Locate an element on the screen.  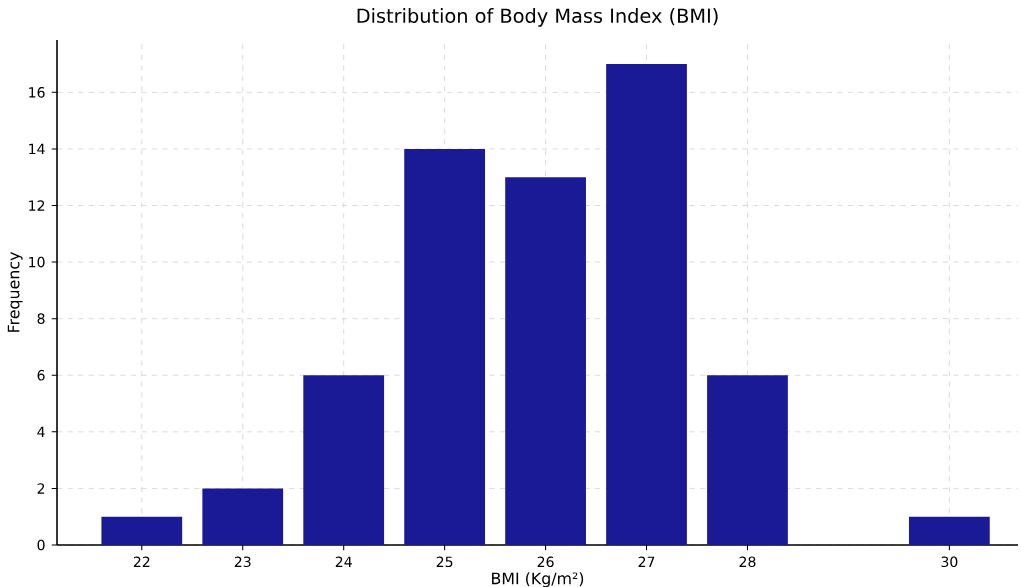
y-tick-label: 4 is located at coordinates (41, 431).